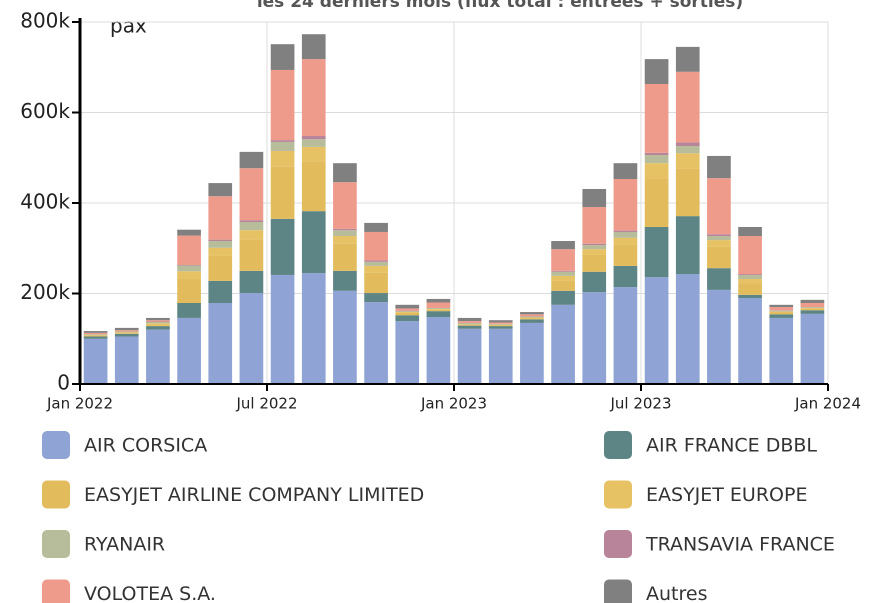 This screenshot has width=870, height=603. I want to click on y-tick-label: 600k, so click(45, 111).